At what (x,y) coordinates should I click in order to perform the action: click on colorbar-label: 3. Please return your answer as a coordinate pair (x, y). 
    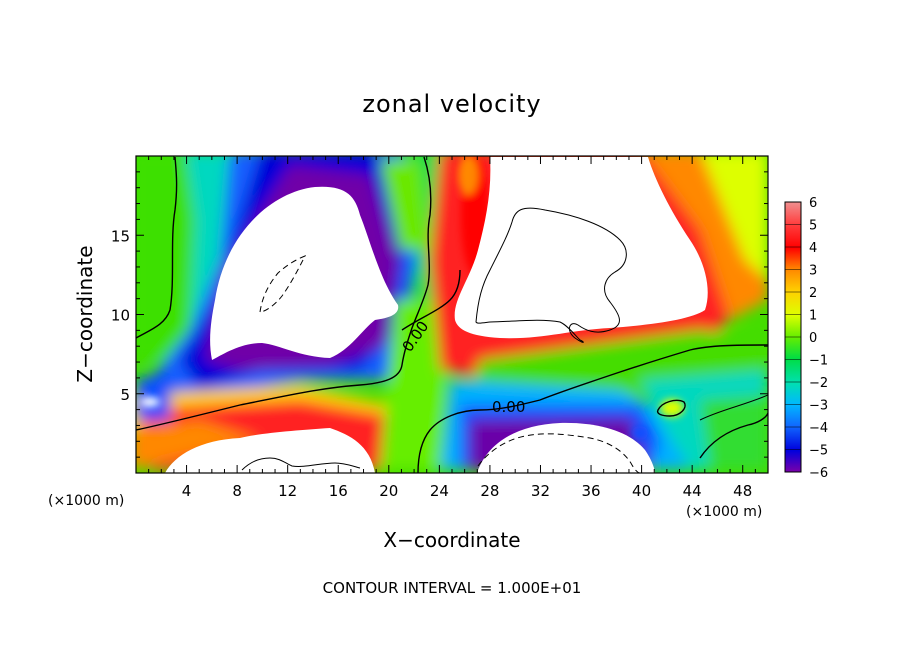
    Looking at the image, I should click on (813, 271).